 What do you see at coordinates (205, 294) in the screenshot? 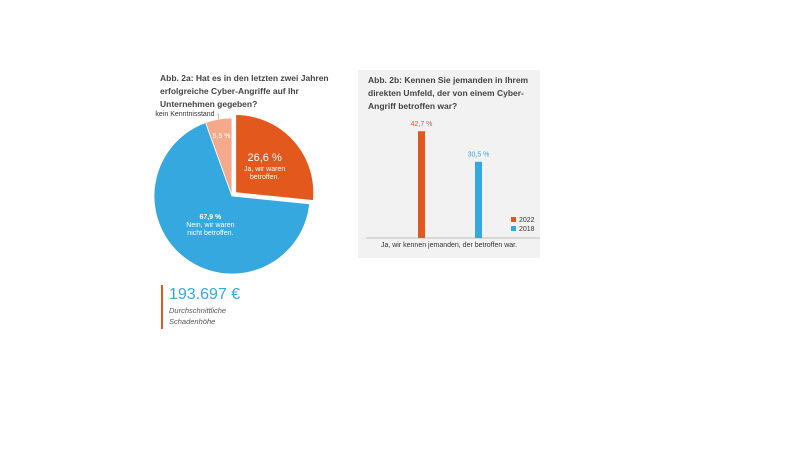
I see `kpi-value: 193.697 €` at bounding box center [205, 294].